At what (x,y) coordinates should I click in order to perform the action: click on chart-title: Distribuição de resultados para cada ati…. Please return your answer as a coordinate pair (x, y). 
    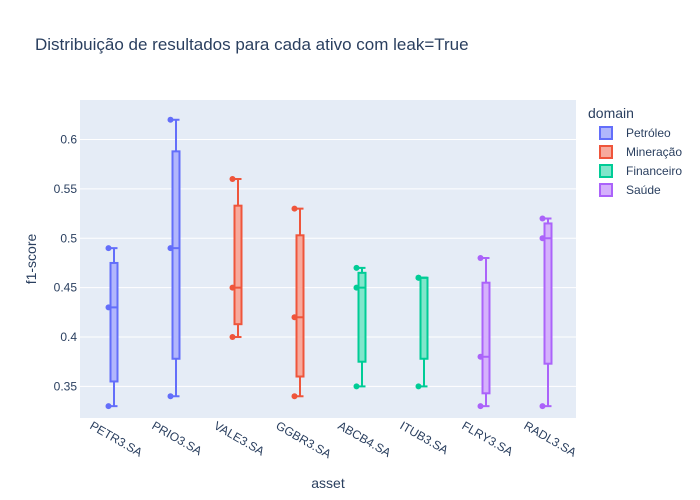
    Looking at the image, I should click on (252, 44).